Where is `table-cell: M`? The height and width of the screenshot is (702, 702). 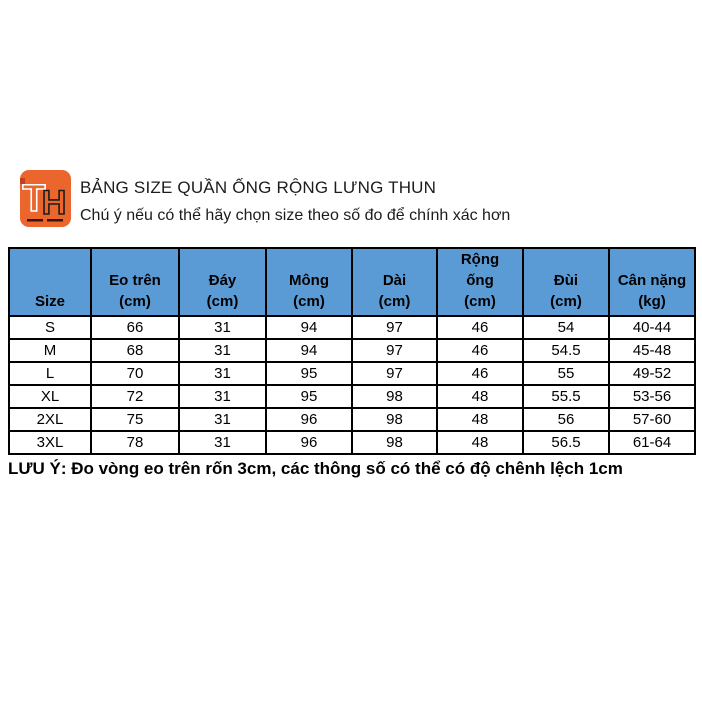
table-cell: M is located at coordinates (50, 350).